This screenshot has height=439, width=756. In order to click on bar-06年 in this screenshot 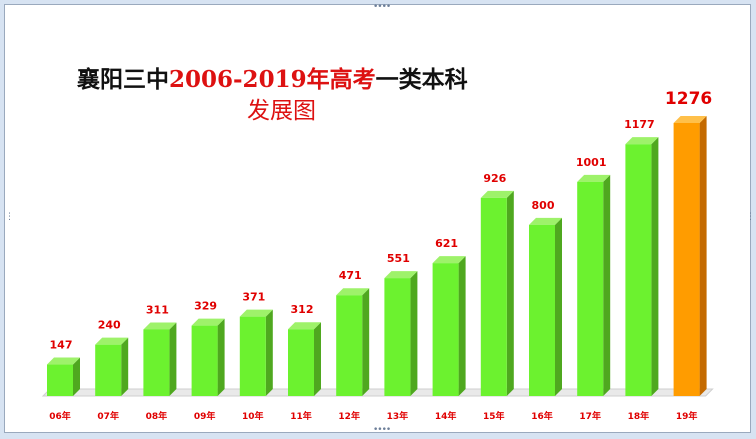, I will do `click(63, 376)`.